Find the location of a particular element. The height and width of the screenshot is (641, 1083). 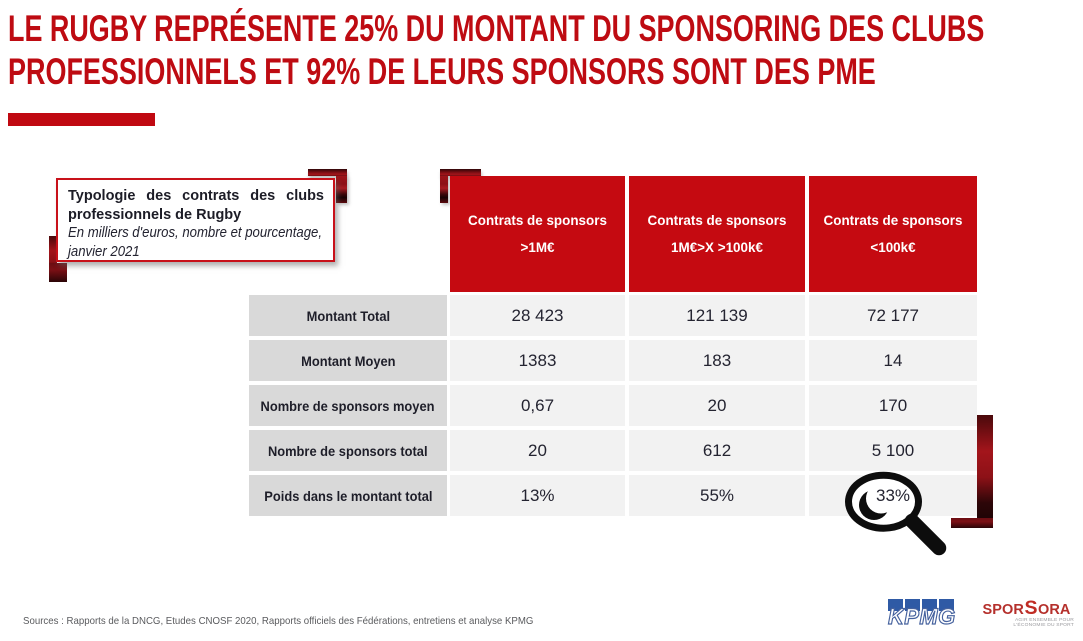

sporsora-tagline-line2: L'ÉCONOMIE DU SPORT is located at coordinates (1043, 625).